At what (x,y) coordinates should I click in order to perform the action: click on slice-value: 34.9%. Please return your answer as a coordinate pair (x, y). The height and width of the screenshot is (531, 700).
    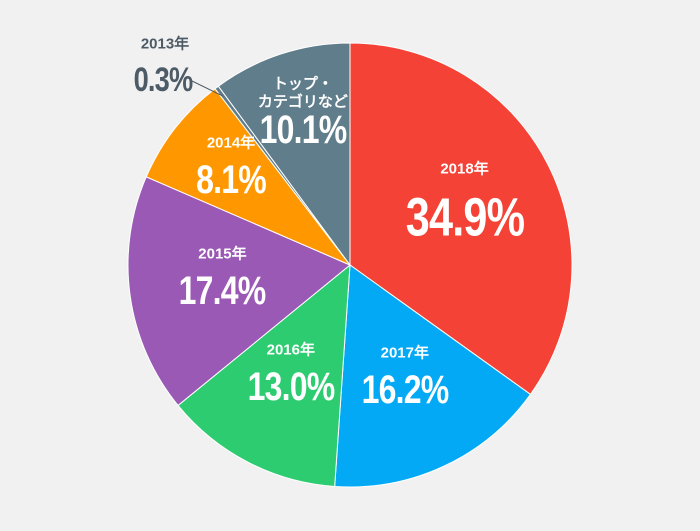
    Looking at the image, I should click on (464, 217).